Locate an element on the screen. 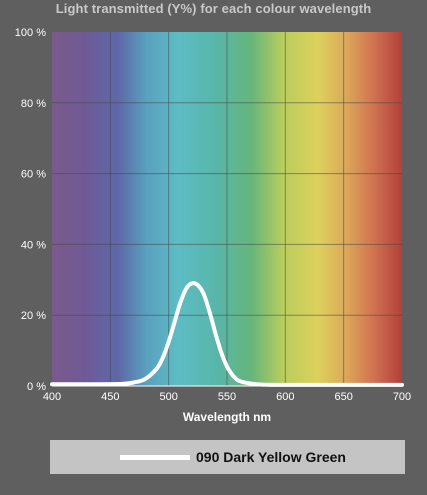 Image resolution: width=427 pixels, height=495 pixels. x-tick-label: 700 is located at coordinates (402, 397).